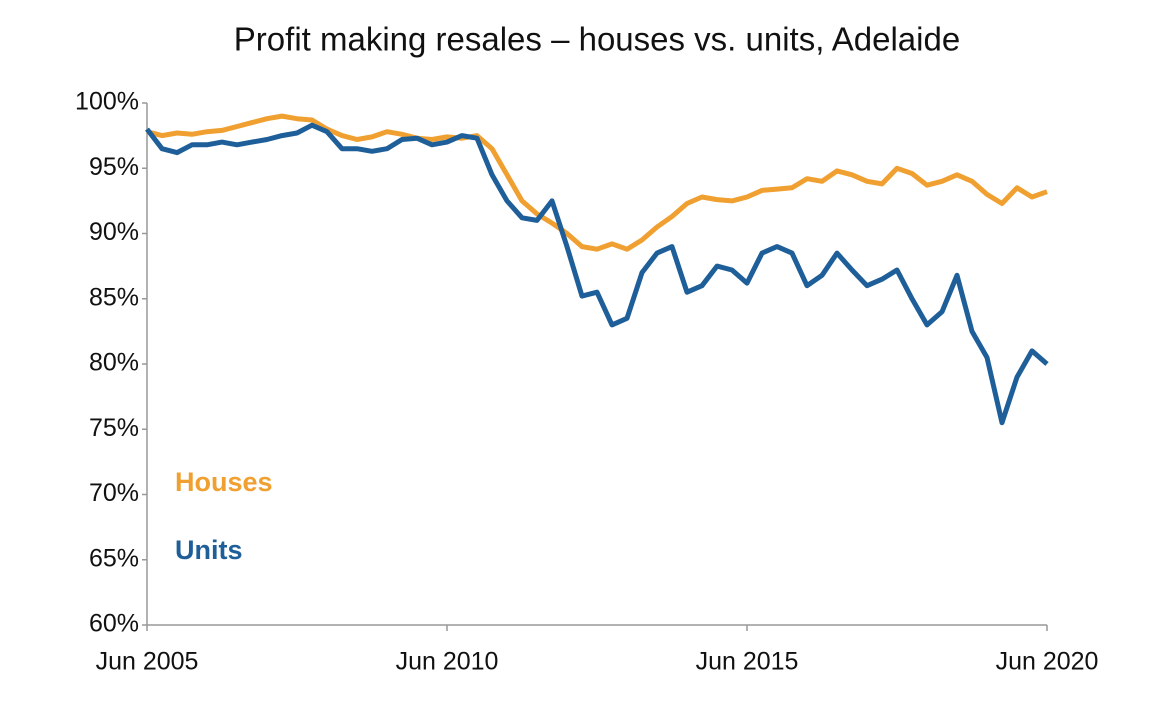 The width and height of the screenshot is (1160, 704). Describe the element at coordinates (1047, 662) in the screenshot. I see `x-tick-label: Jun 2020` at that location.